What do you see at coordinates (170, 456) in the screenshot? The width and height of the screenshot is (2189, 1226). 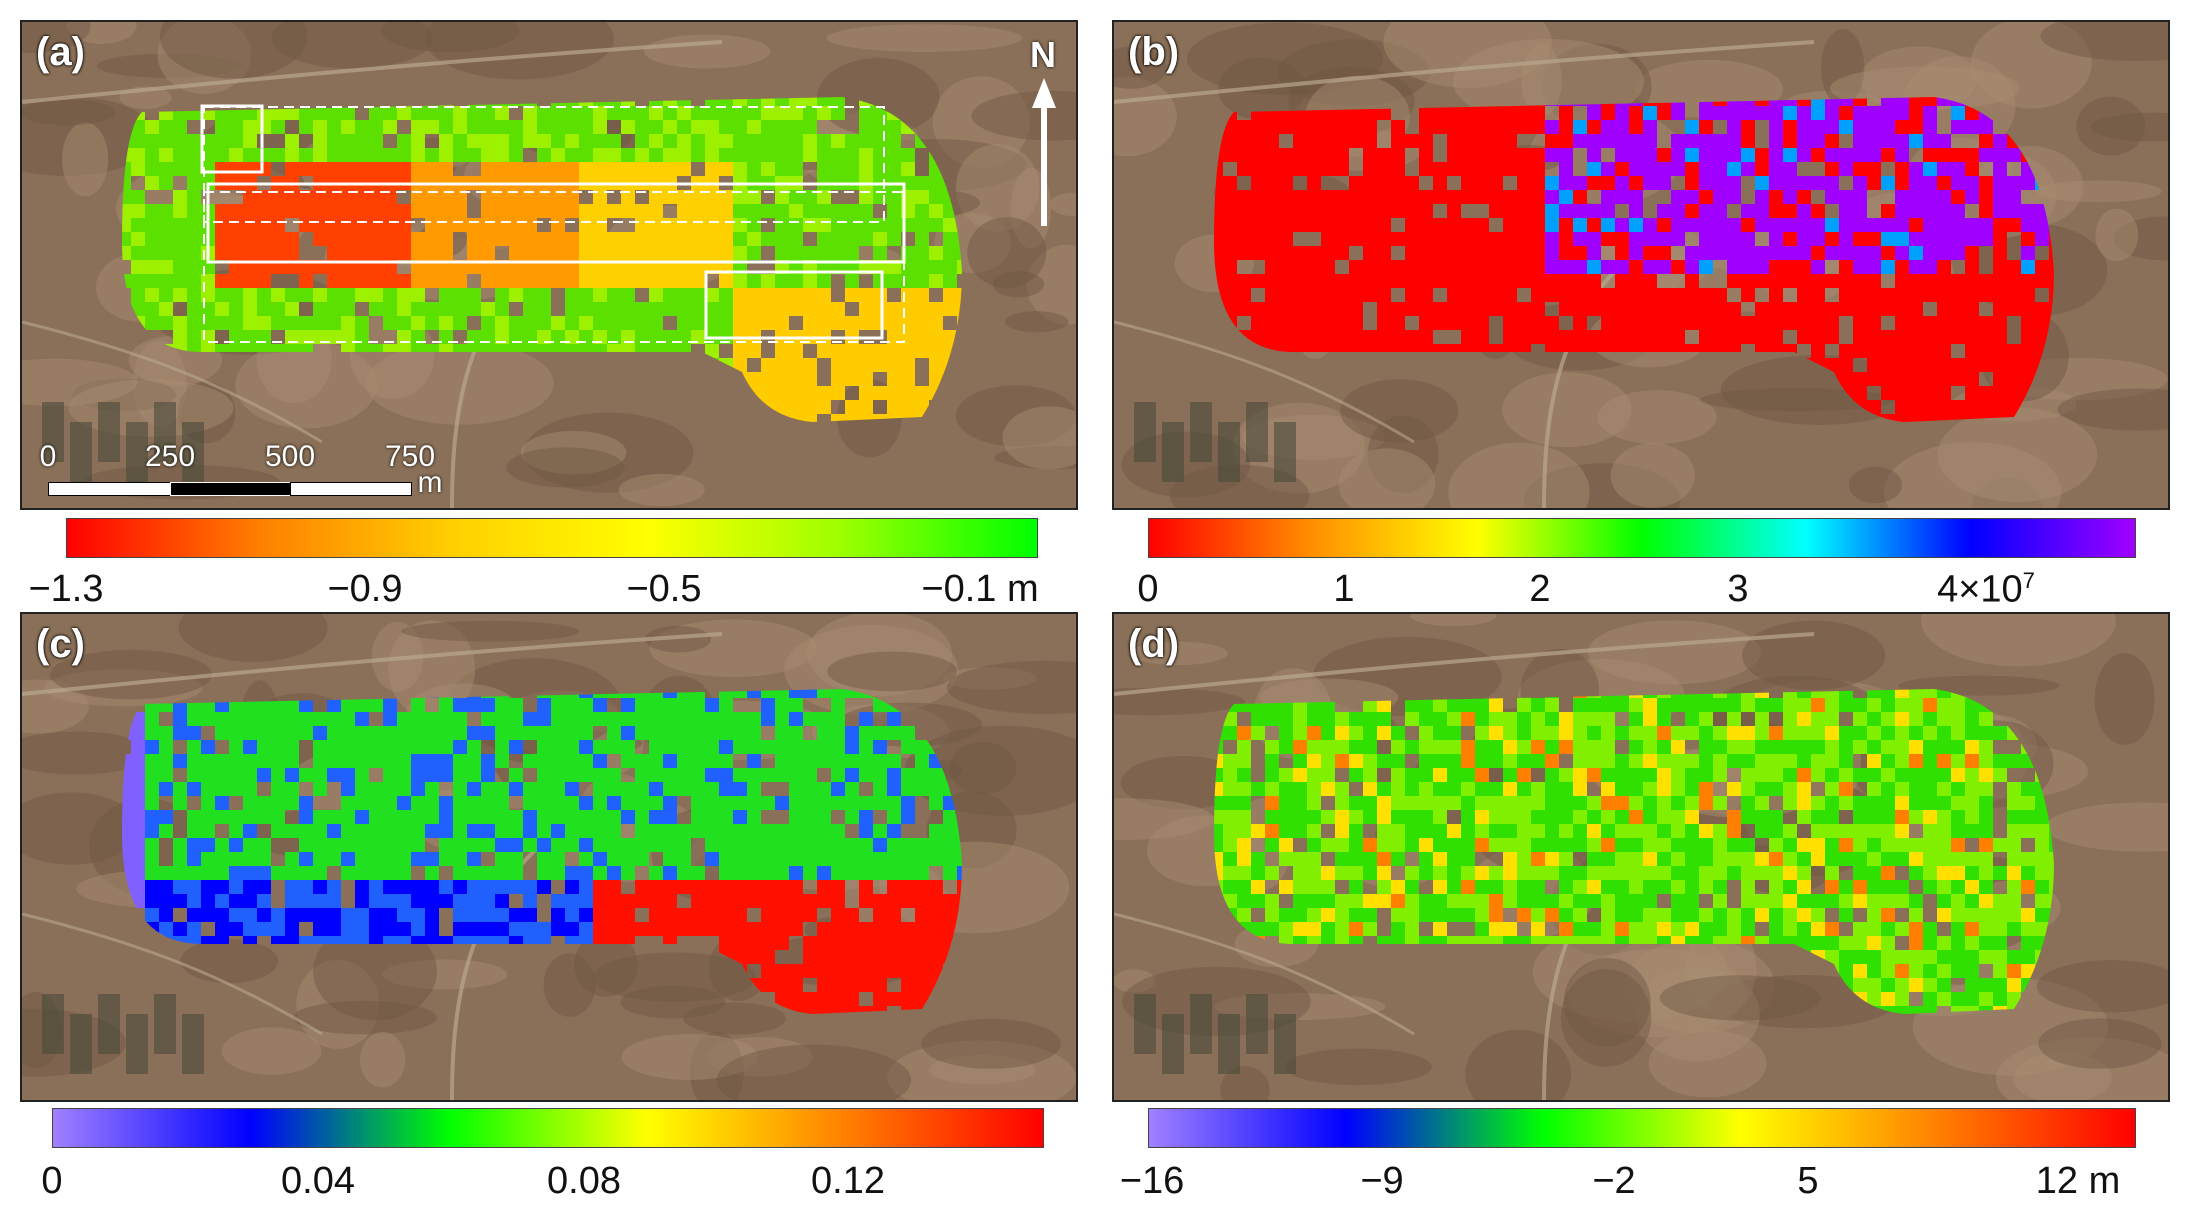 I see `scale-tick-250: 250` at bounding box center [170, 456].